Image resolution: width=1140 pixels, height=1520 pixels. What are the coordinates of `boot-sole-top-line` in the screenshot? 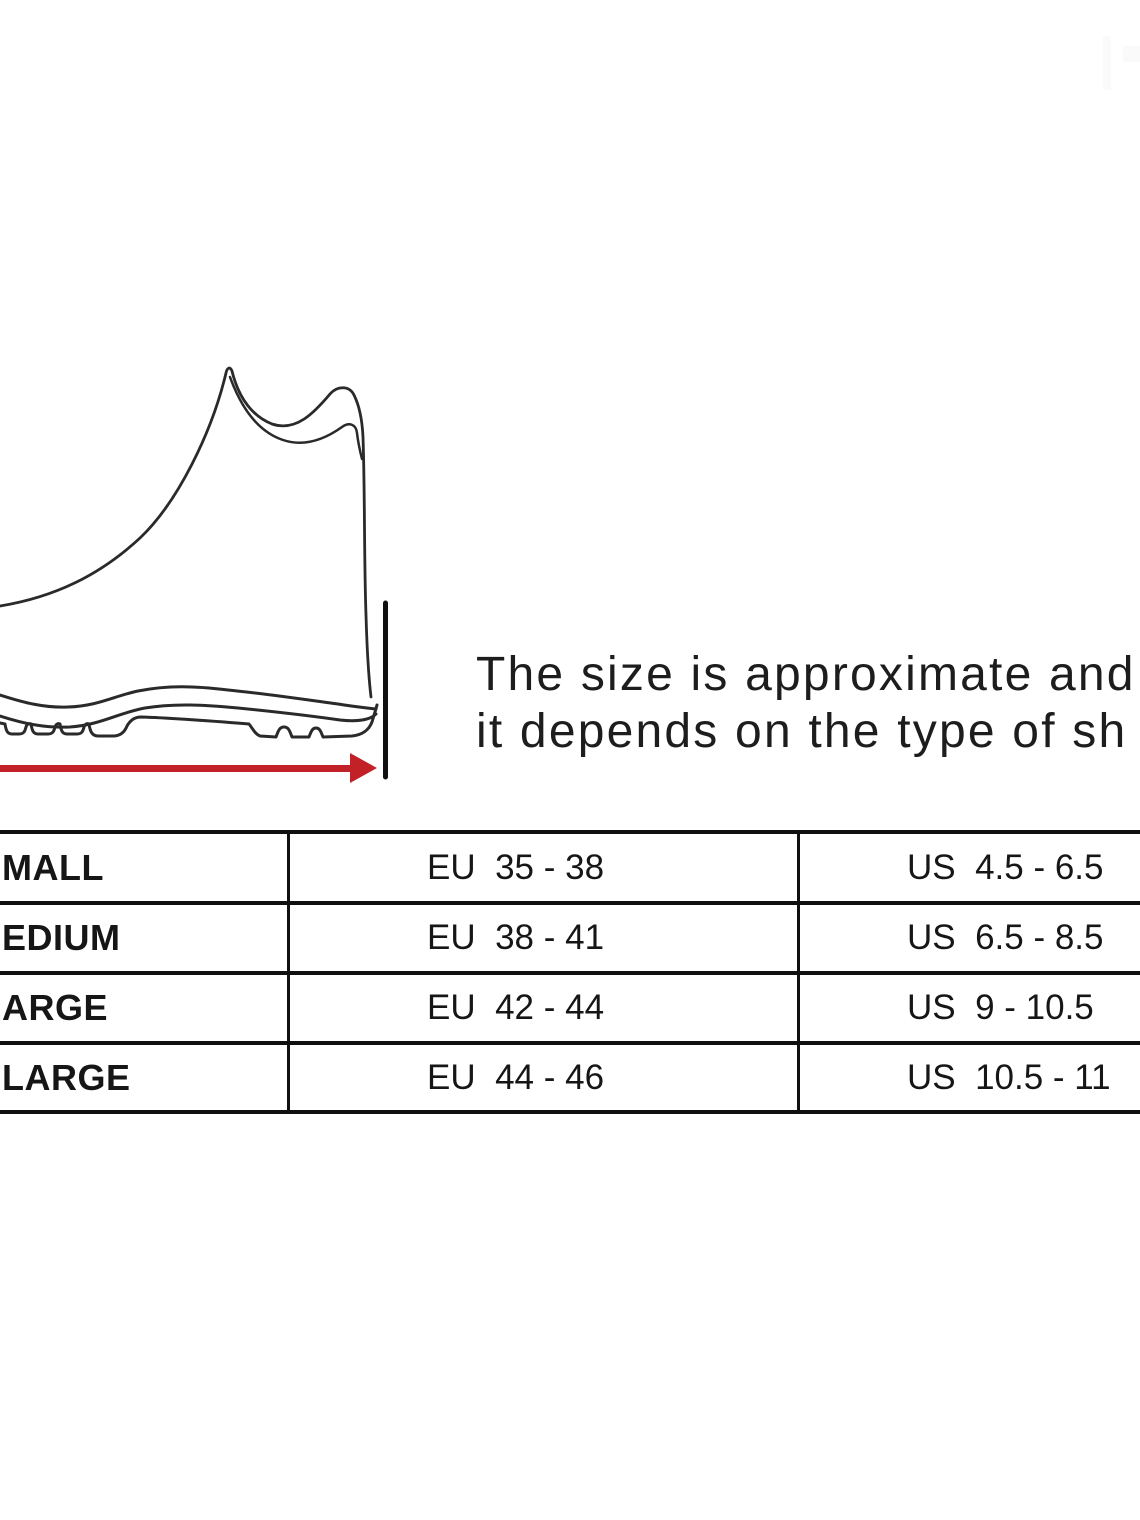 It's located at (189, 698).